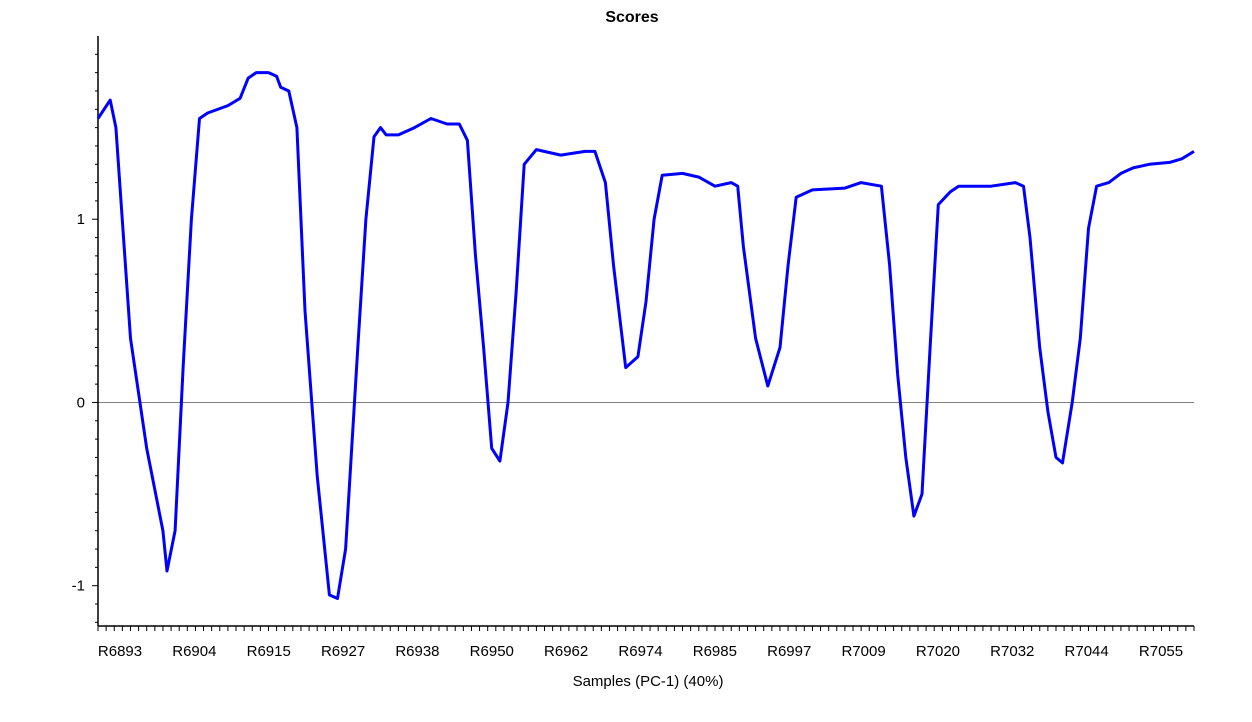 Image resolution: width=1252 pixels, height=722 pixels. Describe the element at coordinates (492, 651) in the screenshot. I see `x-tick-label: R6950` at that location.